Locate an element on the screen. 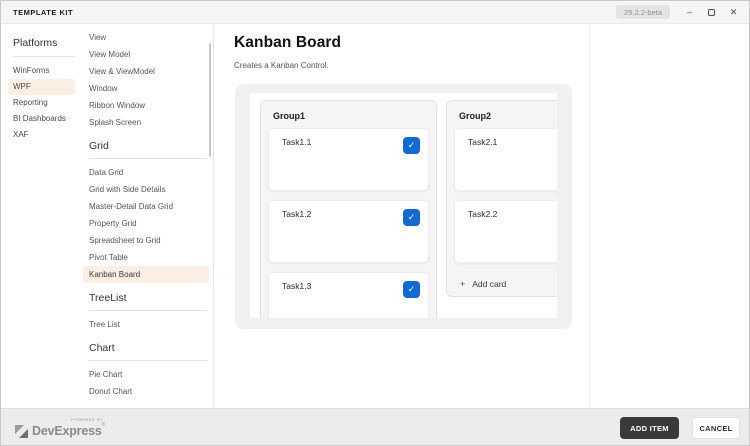 Image resolution: width=750 pixels, height=446 pixels. template-item-master-detail-data-grid: Master-Detail Data Grid is located at coordinates (131, 206).